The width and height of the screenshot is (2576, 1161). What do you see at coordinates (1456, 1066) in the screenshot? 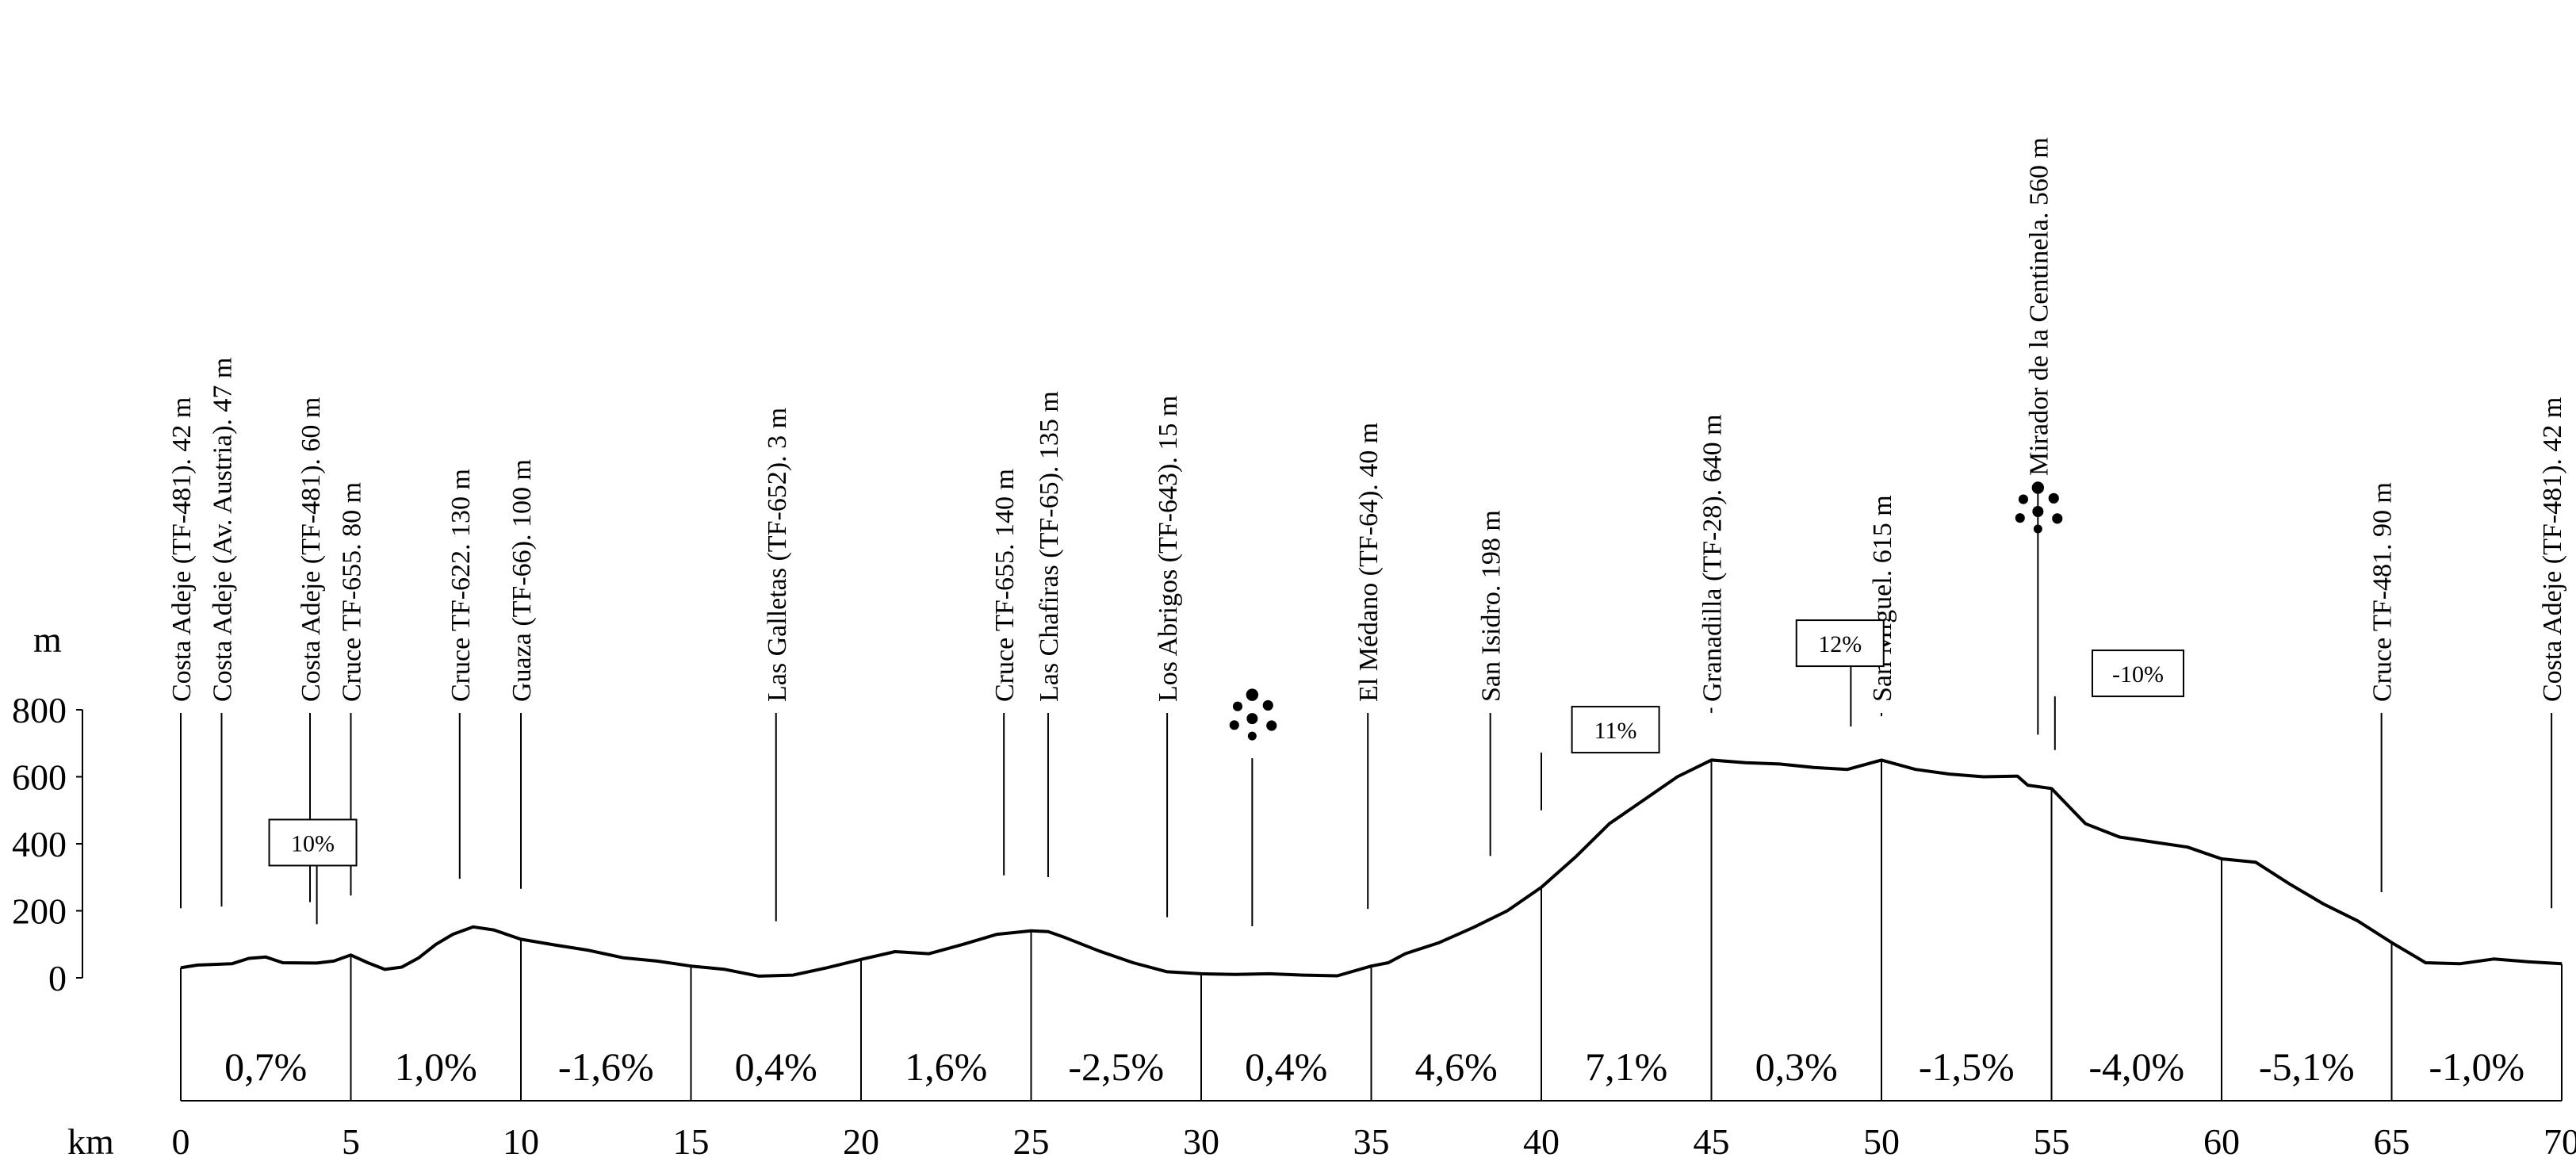
I see `segment-grade-label: 4,6%` at bounding box center [1456, 1066].